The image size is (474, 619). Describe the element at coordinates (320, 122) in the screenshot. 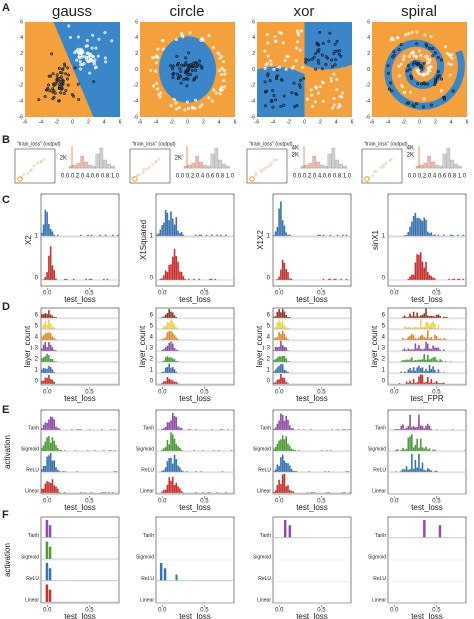

I see `x-tick-label: 2` at that location.